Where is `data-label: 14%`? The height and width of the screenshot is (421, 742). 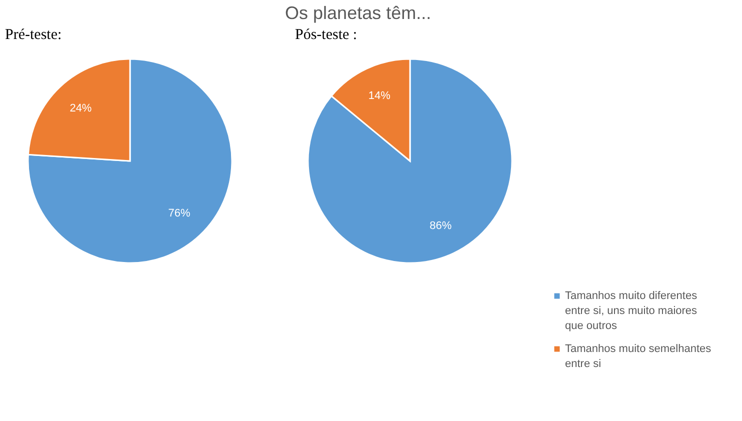
data-label: 14% is located at coordinates (379, 96).